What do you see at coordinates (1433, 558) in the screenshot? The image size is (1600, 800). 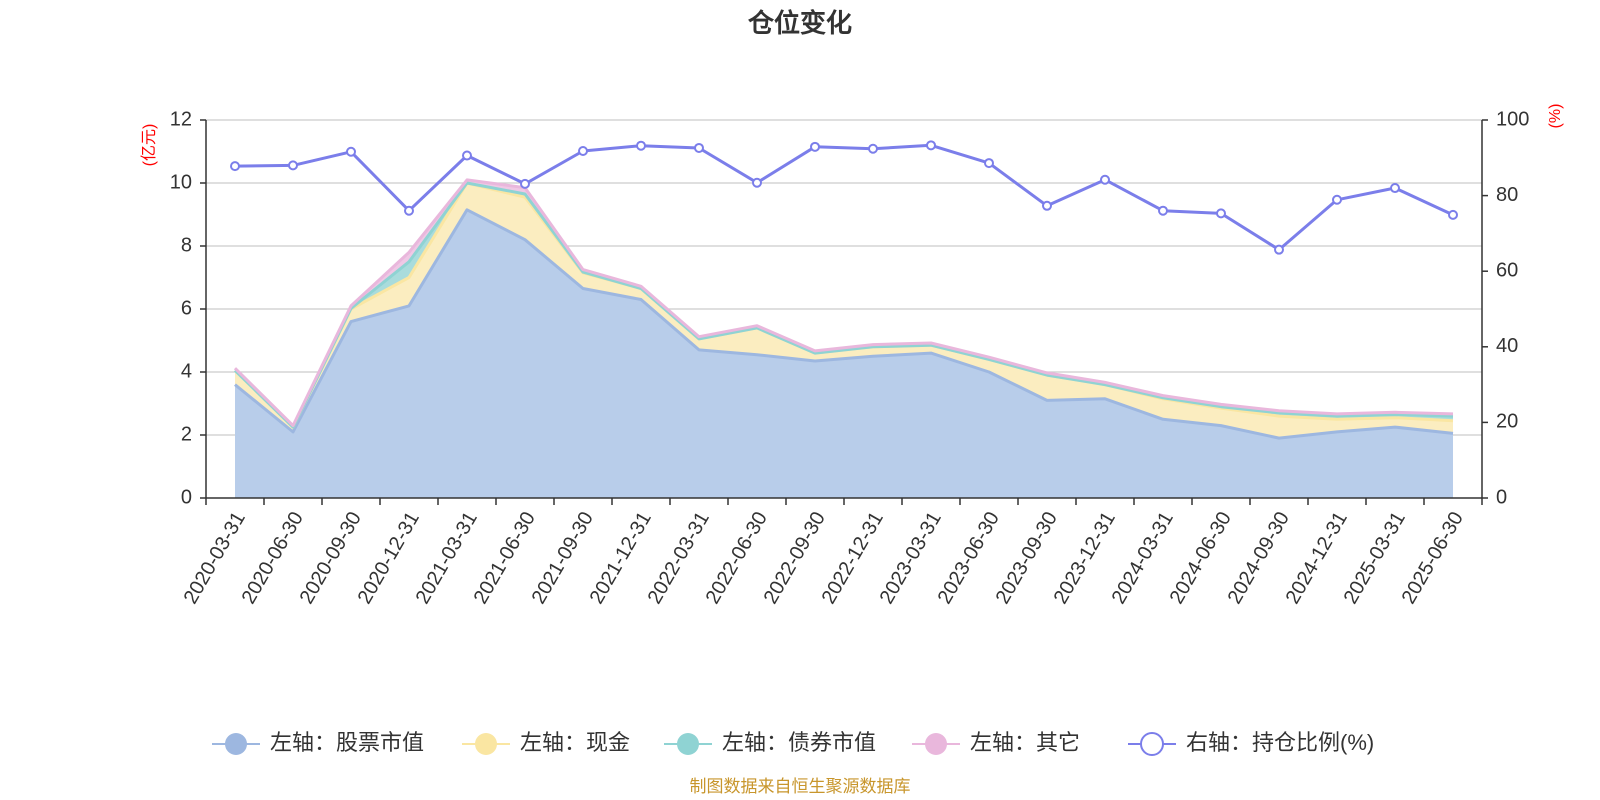 I see `x-tick-label: 2025-06-30` at bounding box center [1433, 558].